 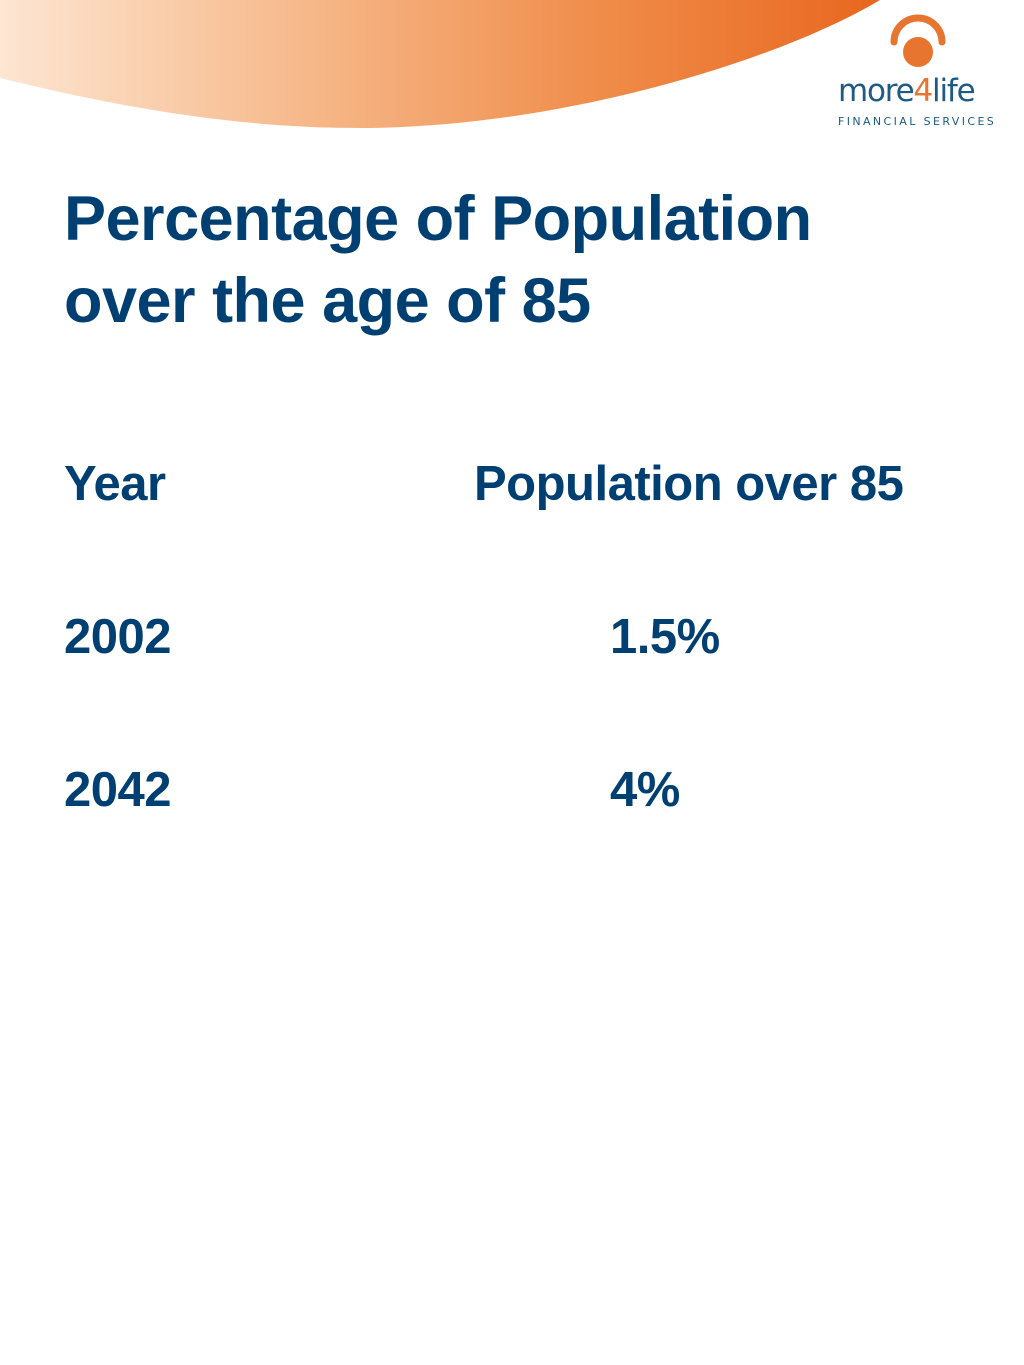 I want to click on table-row-year: 2042, so click(x=118, y=790).